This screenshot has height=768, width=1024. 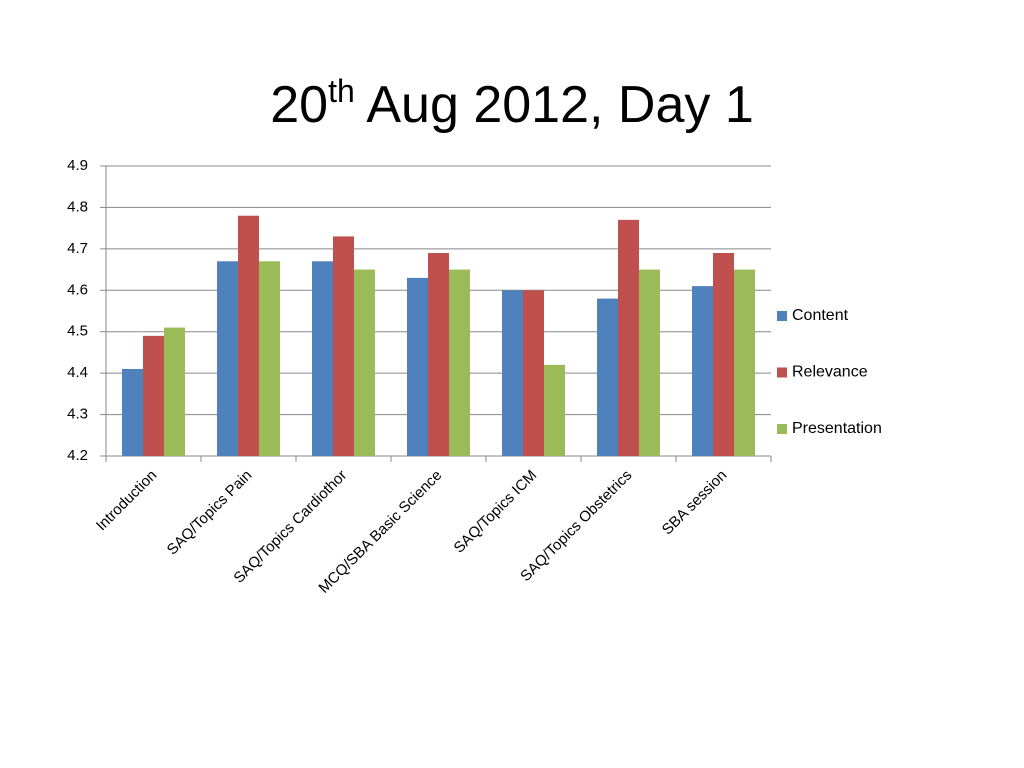 I want to click on y-tick-label: 4.7, so click(x=77, y=248).